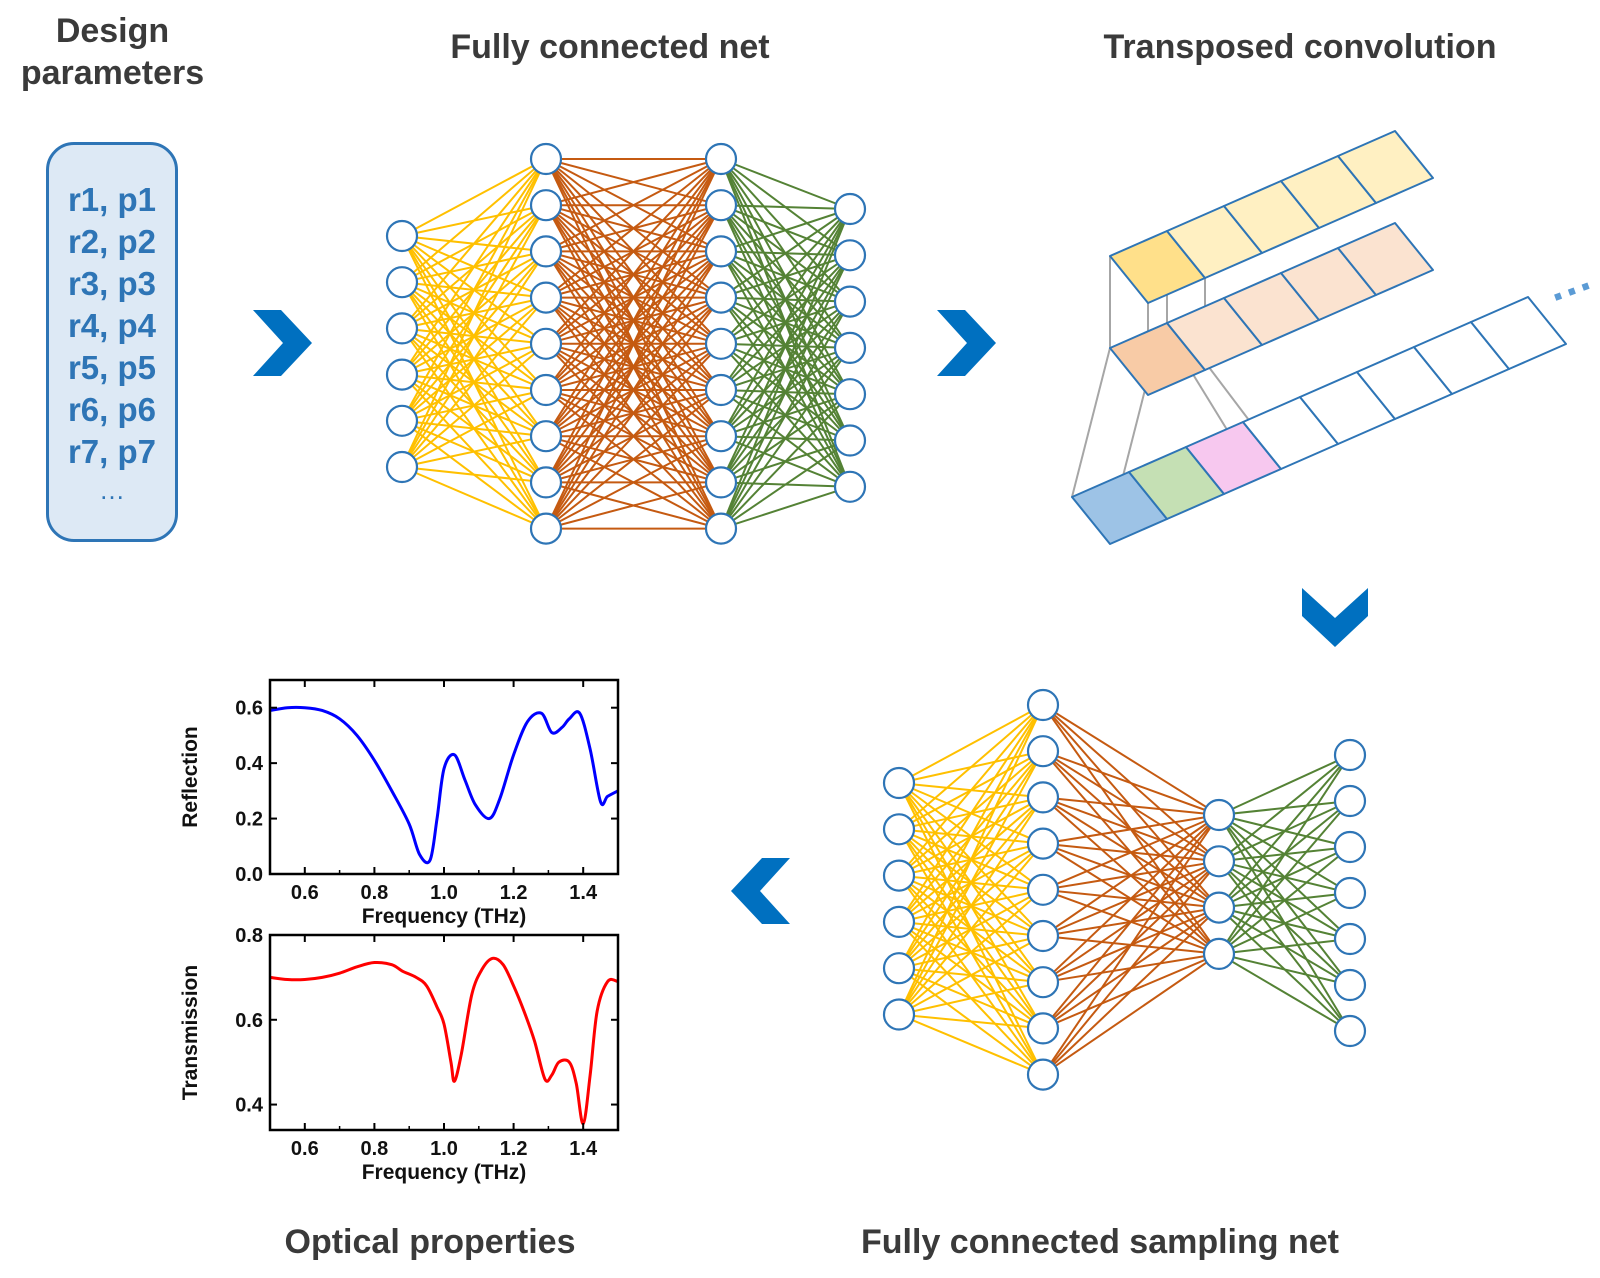 Image resolution: width=1600 pixels, height=1278 pixels. Describe the element at coordinates (112, 31) in the screenshot. I see `design-title-line1: Design` at that location.